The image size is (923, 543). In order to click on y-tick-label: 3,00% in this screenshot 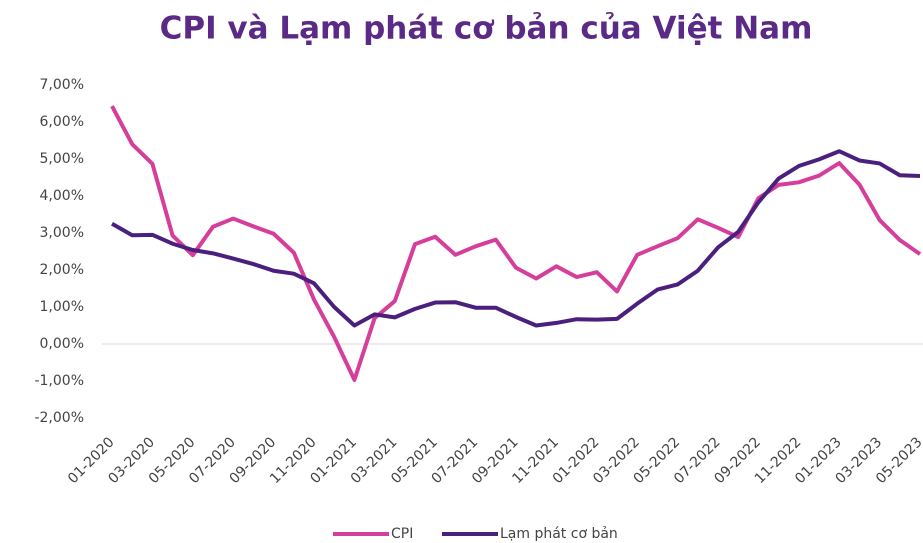, I will do `click(62, 233)`.